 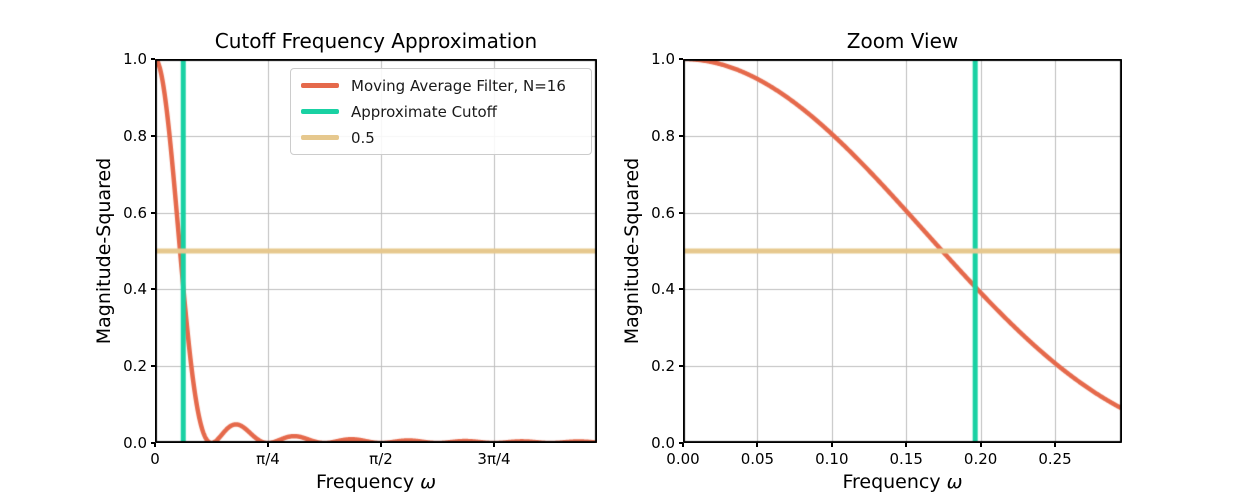 What do you see at coordinates (155, 459) in the screenshot?
I see `x-tick-label: 0` at bounding box center [155, 459].